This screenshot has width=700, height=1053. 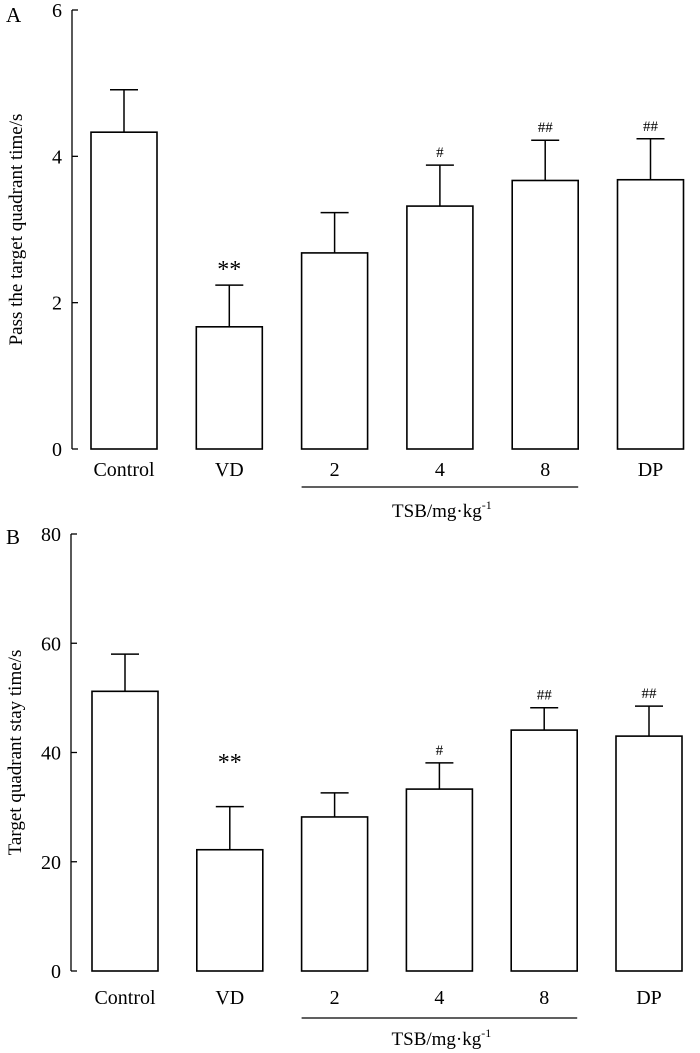 I want to click on y-tick-label: 6, so click(x=57, y=11).